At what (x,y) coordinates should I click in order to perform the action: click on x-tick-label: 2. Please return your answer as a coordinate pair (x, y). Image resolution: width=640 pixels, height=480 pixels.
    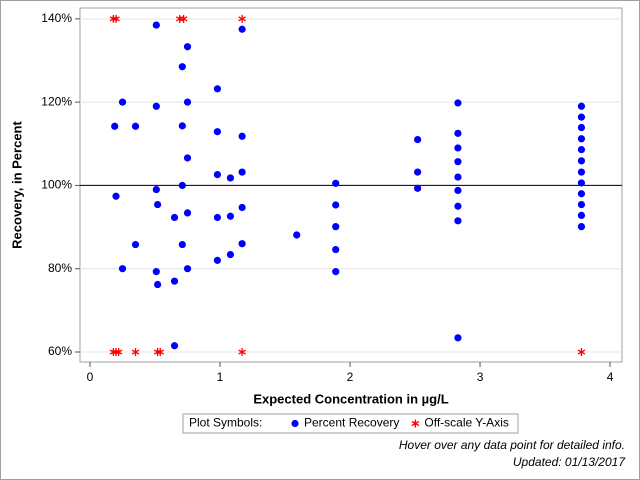
    Looking at the image, I should click on (350, 377).